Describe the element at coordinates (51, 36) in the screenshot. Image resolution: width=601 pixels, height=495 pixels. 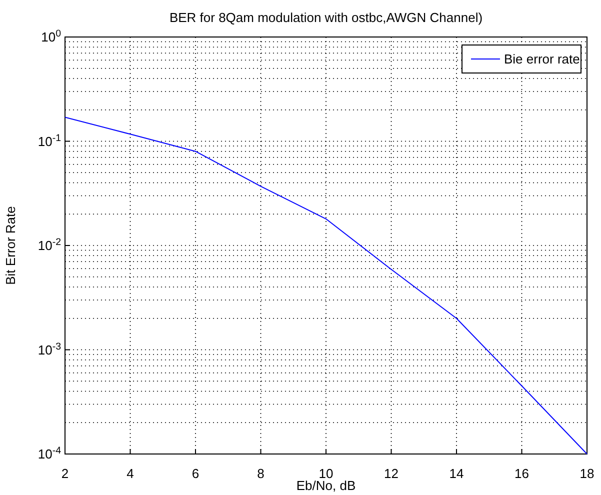
I see `y-tick-label: 10$^{0}$` at that location.